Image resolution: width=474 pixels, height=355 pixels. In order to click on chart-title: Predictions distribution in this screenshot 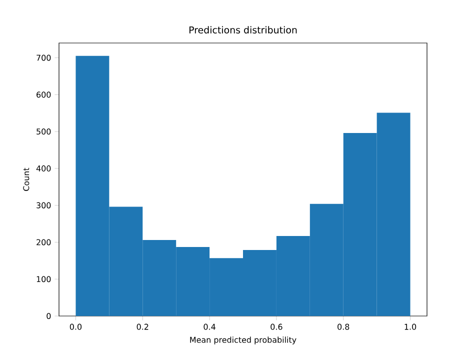, I will do `click(243, 30)`.